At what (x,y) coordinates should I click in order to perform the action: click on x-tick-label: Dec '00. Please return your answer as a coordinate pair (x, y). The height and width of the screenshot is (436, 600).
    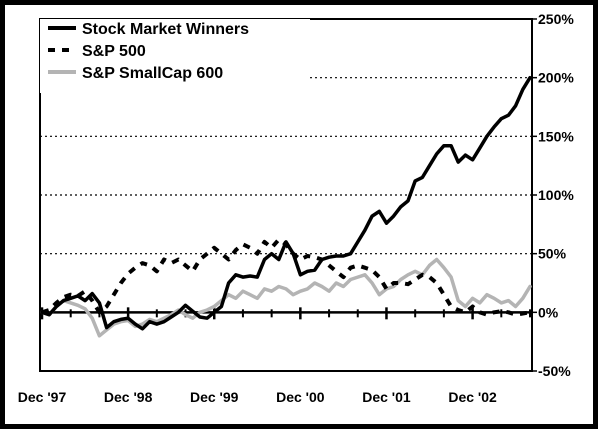
    Looking at the image, I should click on (300, 397).